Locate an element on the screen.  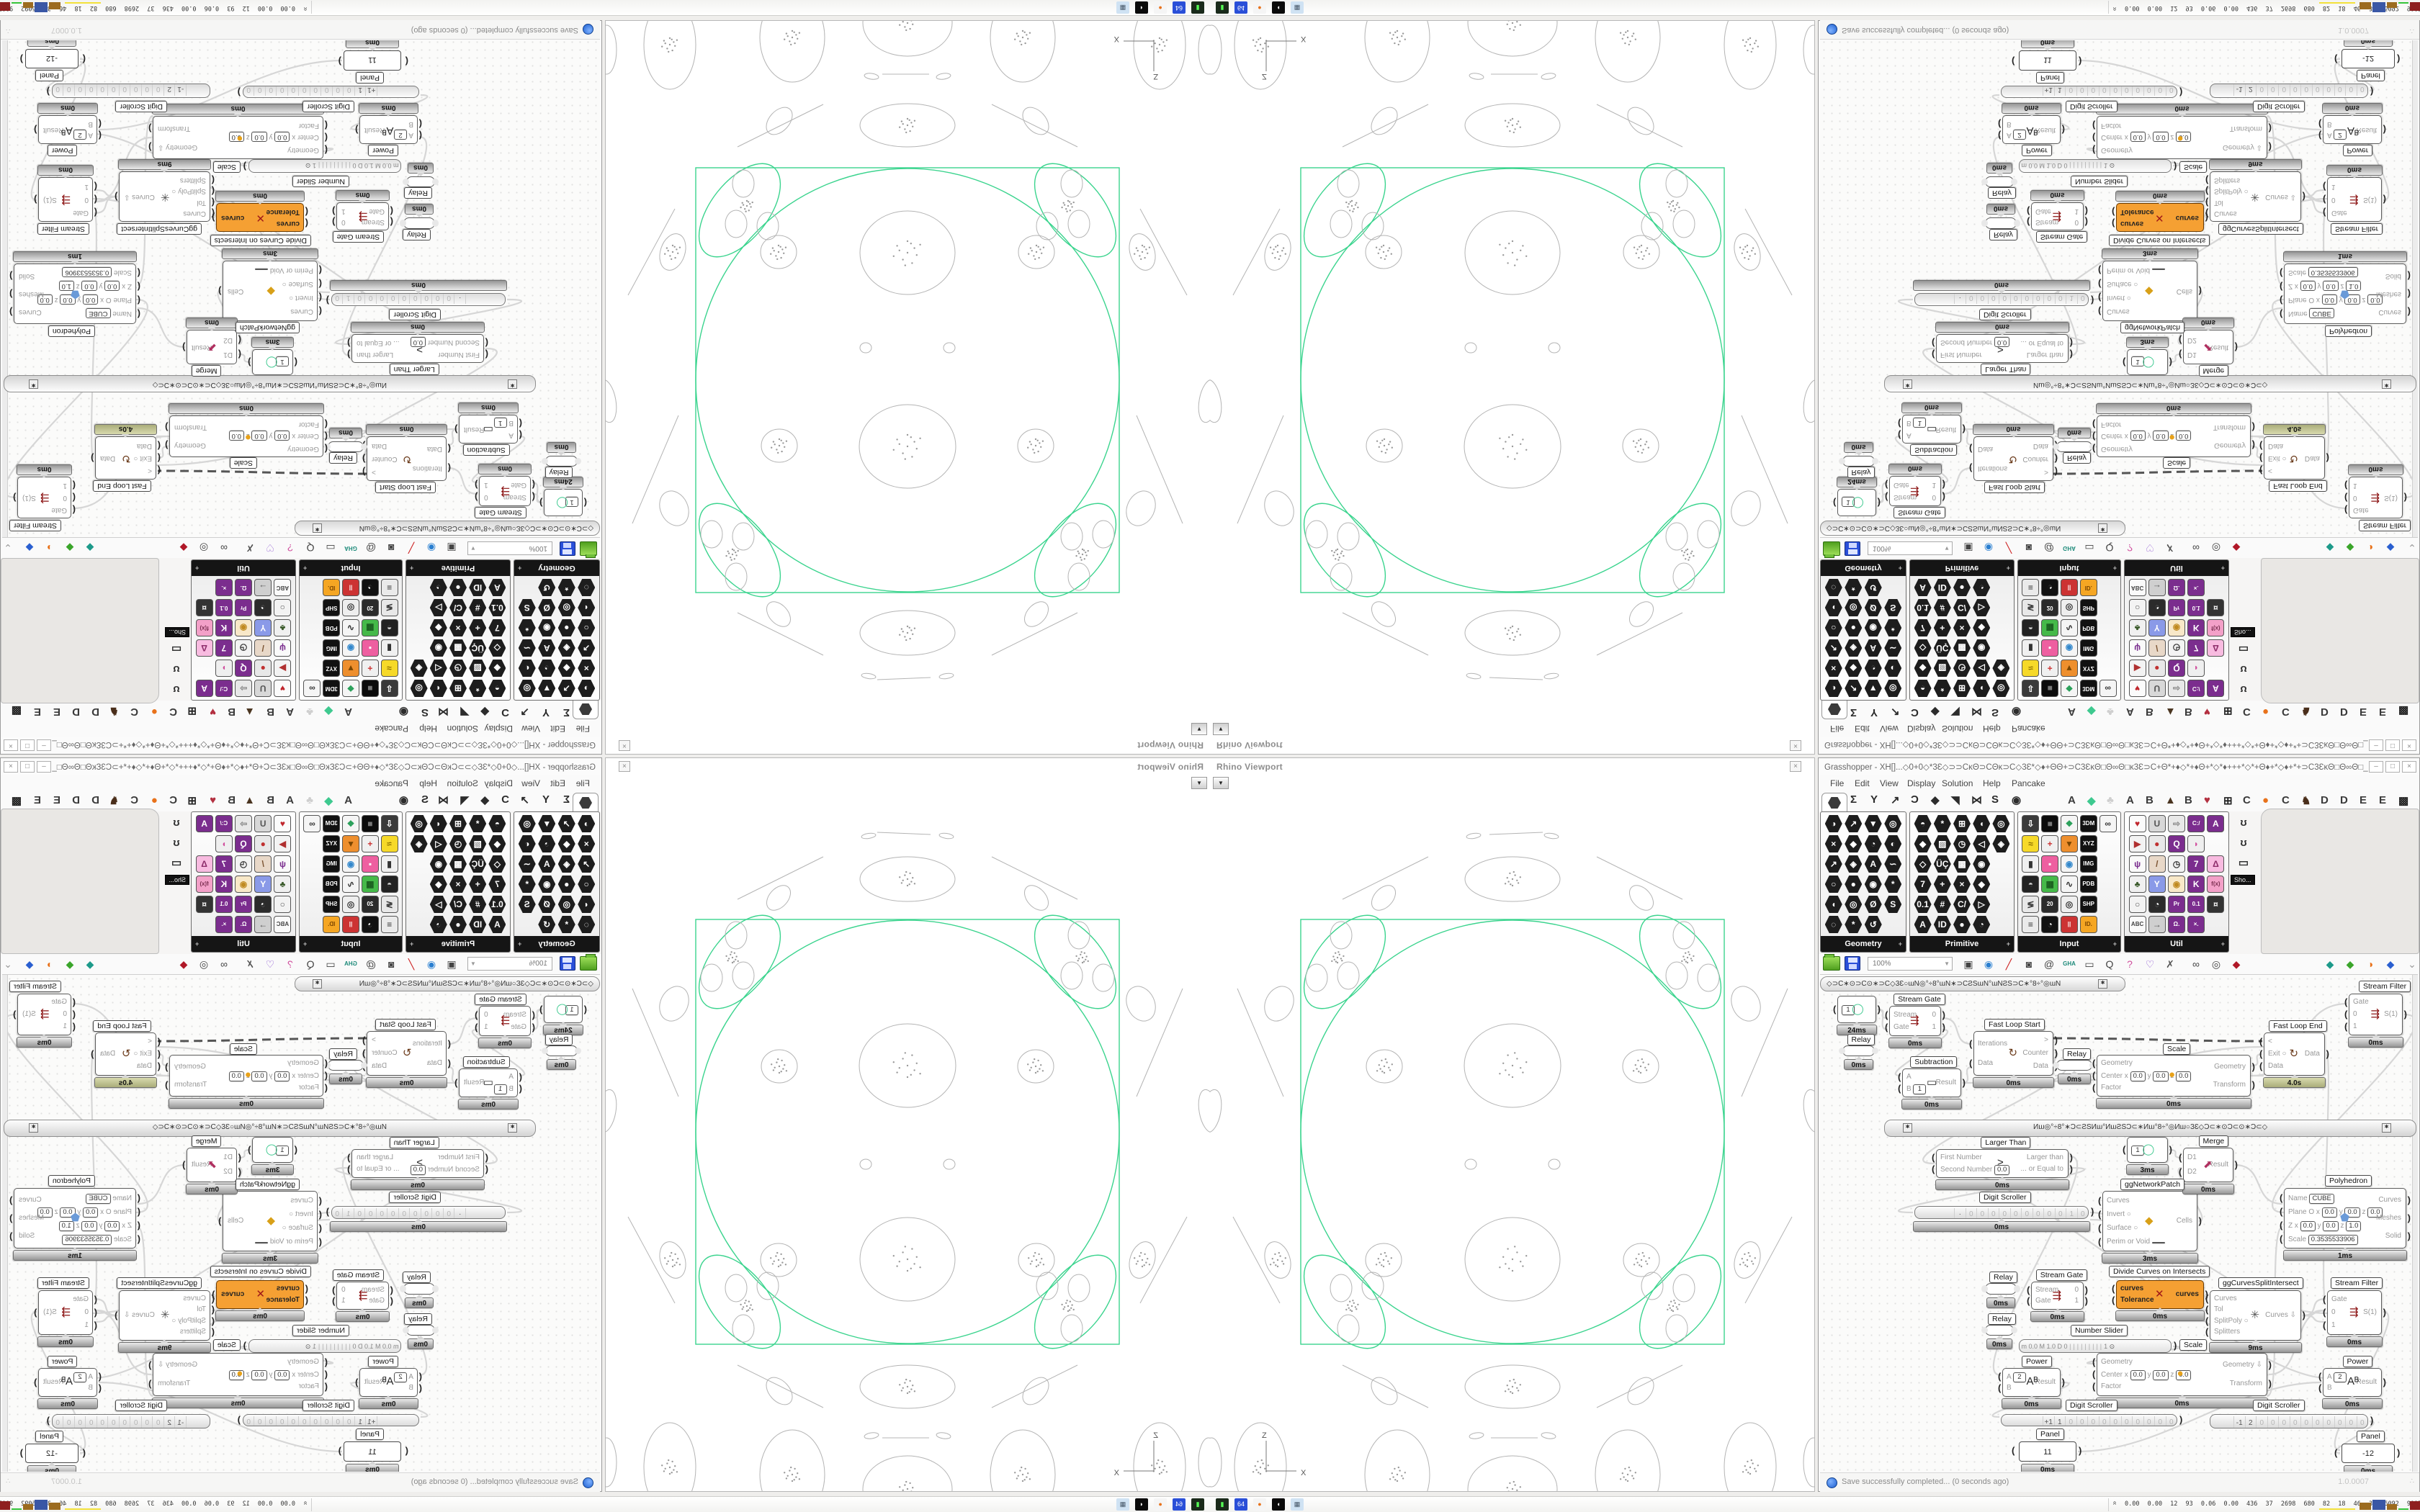
viewport-dropdown-button: ▼ is located at coordinates (1221, 783).